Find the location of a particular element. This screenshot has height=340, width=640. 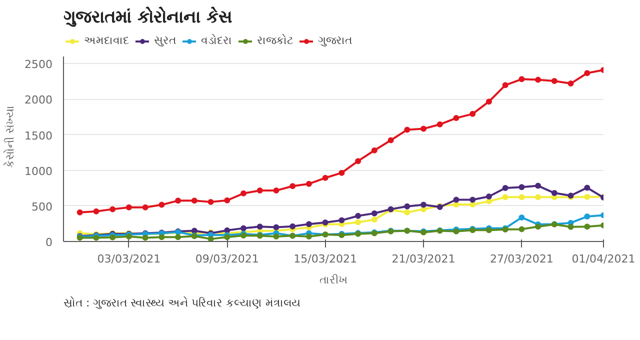

x-tick-label: 03/03/2021 is located at coordinates (129, 259).